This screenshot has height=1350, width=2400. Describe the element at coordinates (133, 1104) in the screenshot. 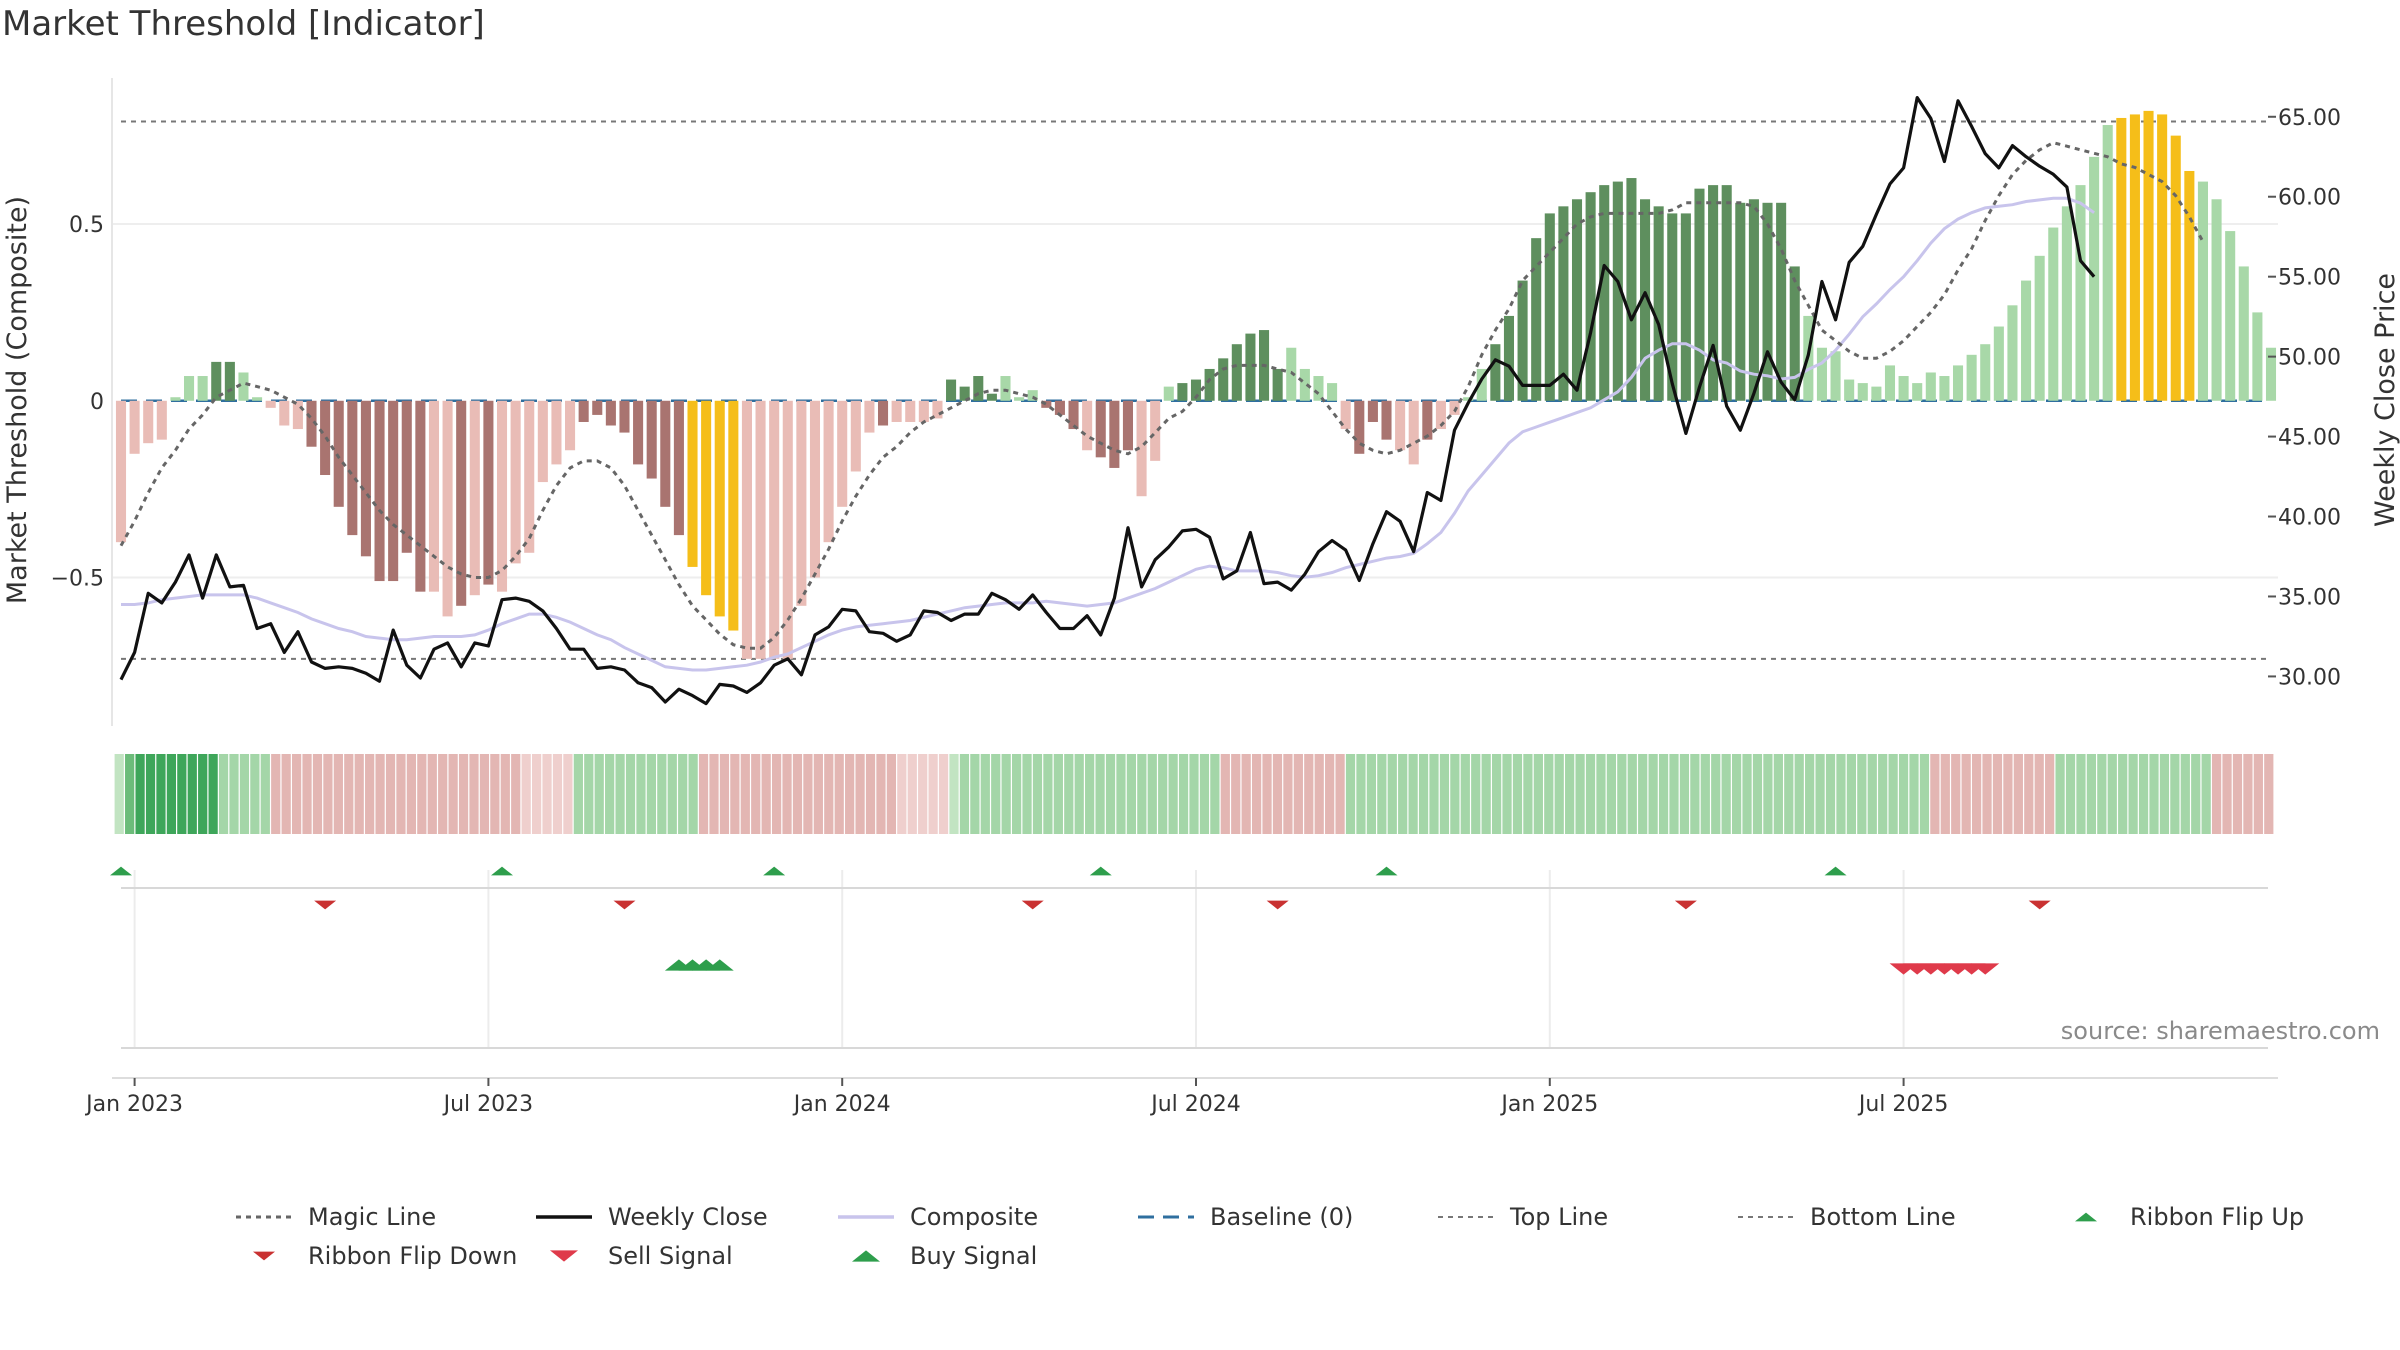

I see `x-tick-label: Jan 2023` at that location.